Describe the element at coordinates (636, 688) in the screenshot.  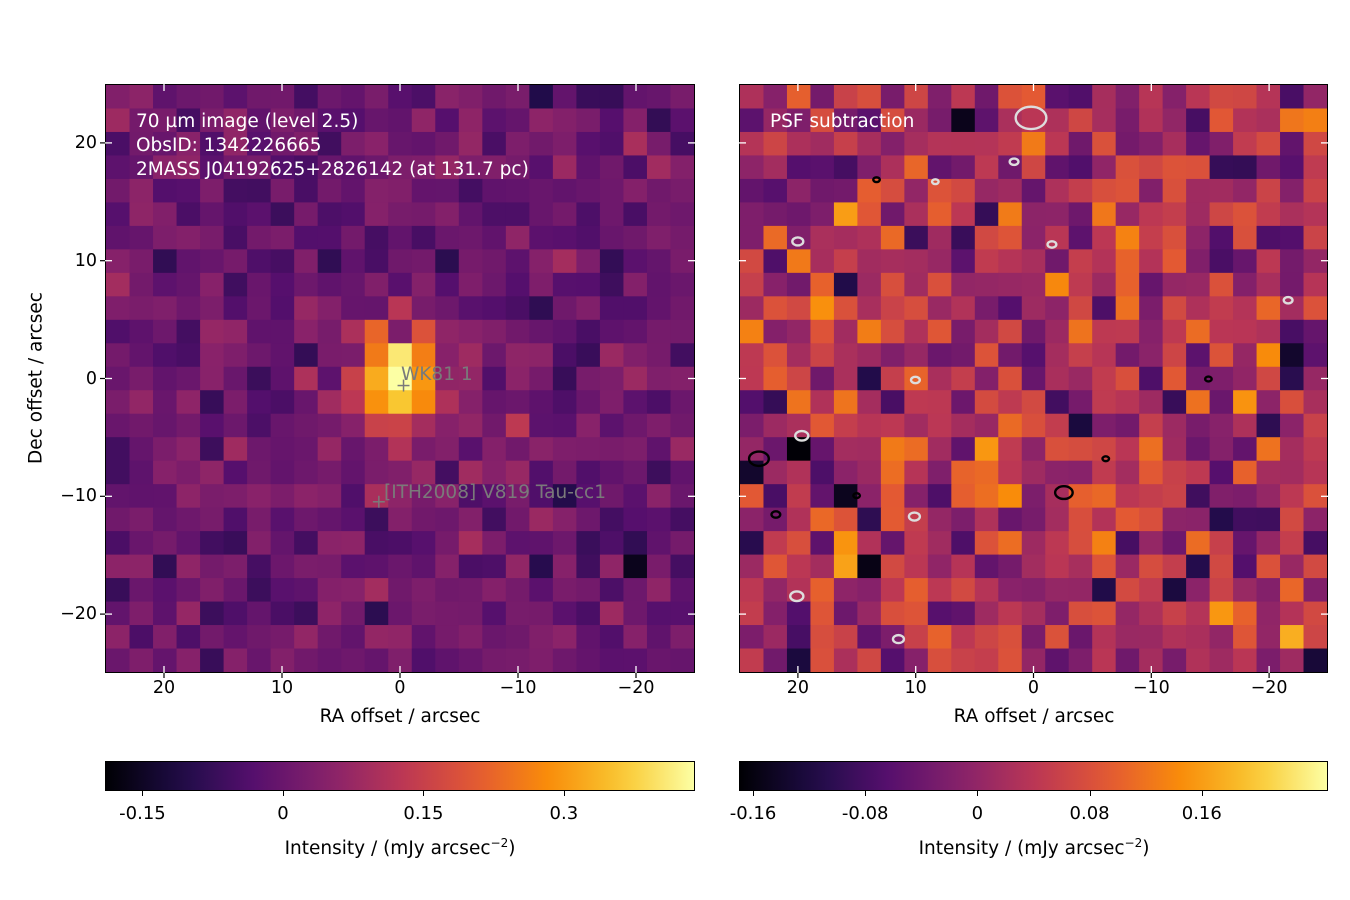
I see `x-tick-label: −20` at that location.